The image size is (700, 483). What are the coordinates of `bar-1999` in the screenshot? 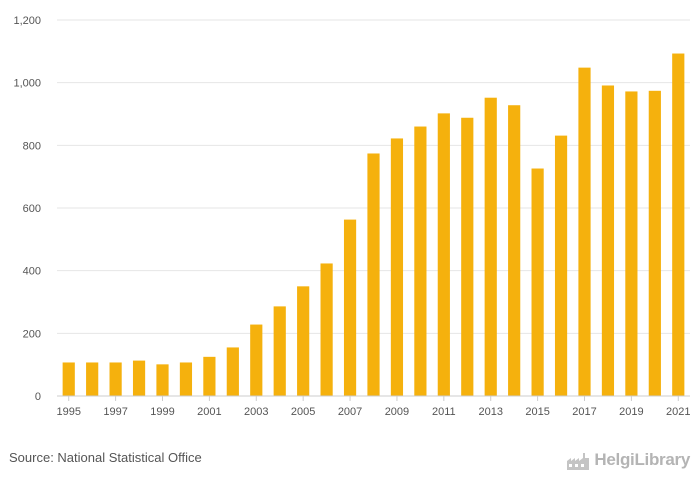 It's located at (162, 380).